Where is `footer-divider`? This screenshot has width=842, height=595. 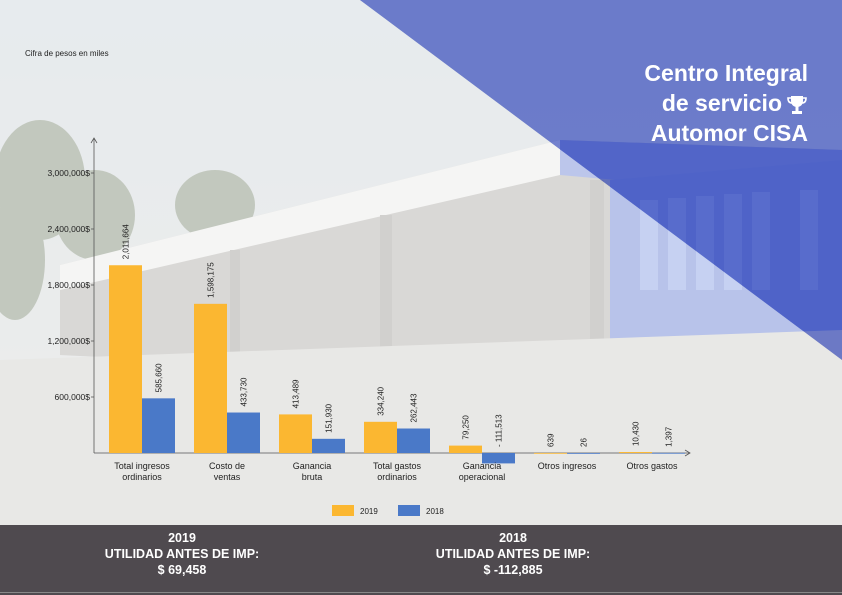 footer-divider is located at coordinates (421, 592).